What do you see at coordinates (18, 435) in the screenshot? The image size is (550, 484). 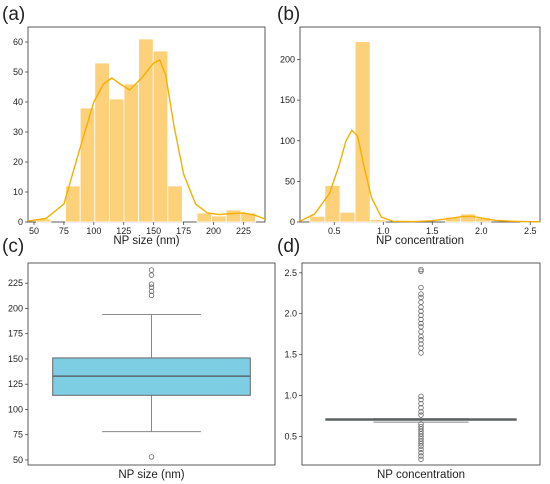 I see `y-tick-label: 75` at bounding box center [18, 435].